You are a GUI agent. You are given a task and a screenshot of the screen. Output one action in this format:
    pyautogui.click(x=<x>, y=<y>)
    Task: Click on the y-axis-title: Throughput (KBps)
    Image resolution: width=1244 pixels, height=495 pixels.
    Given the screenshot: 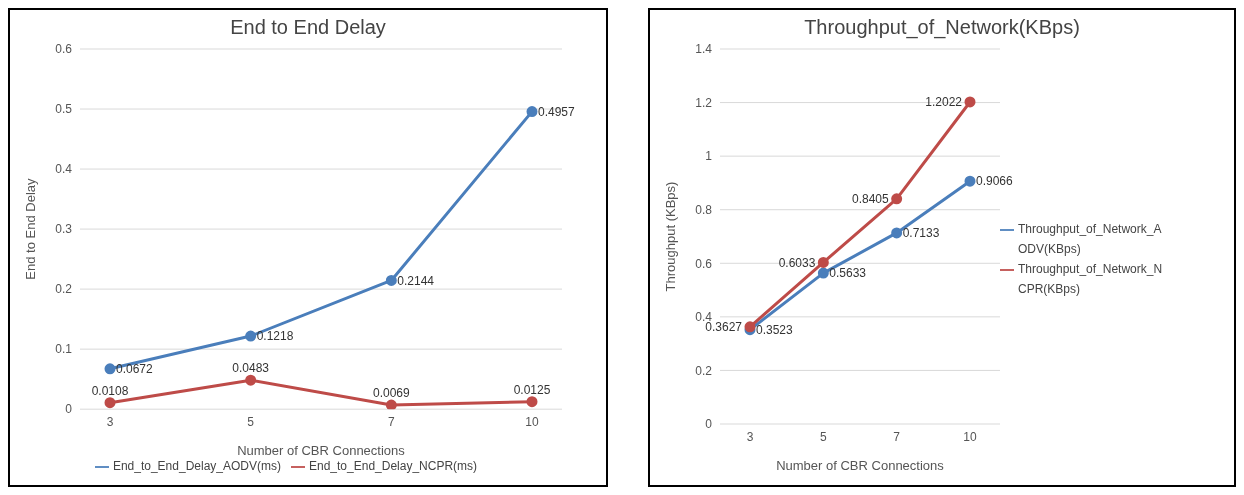 What is the action you would take?
    pyautogui.click(x=670, y=236)
    